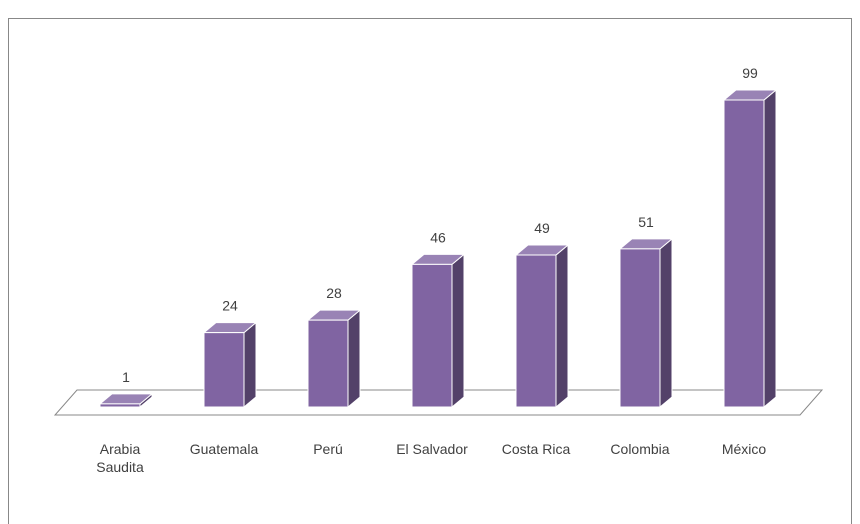  I want to click on x-tick-label: Colombia, so click(639, 449).